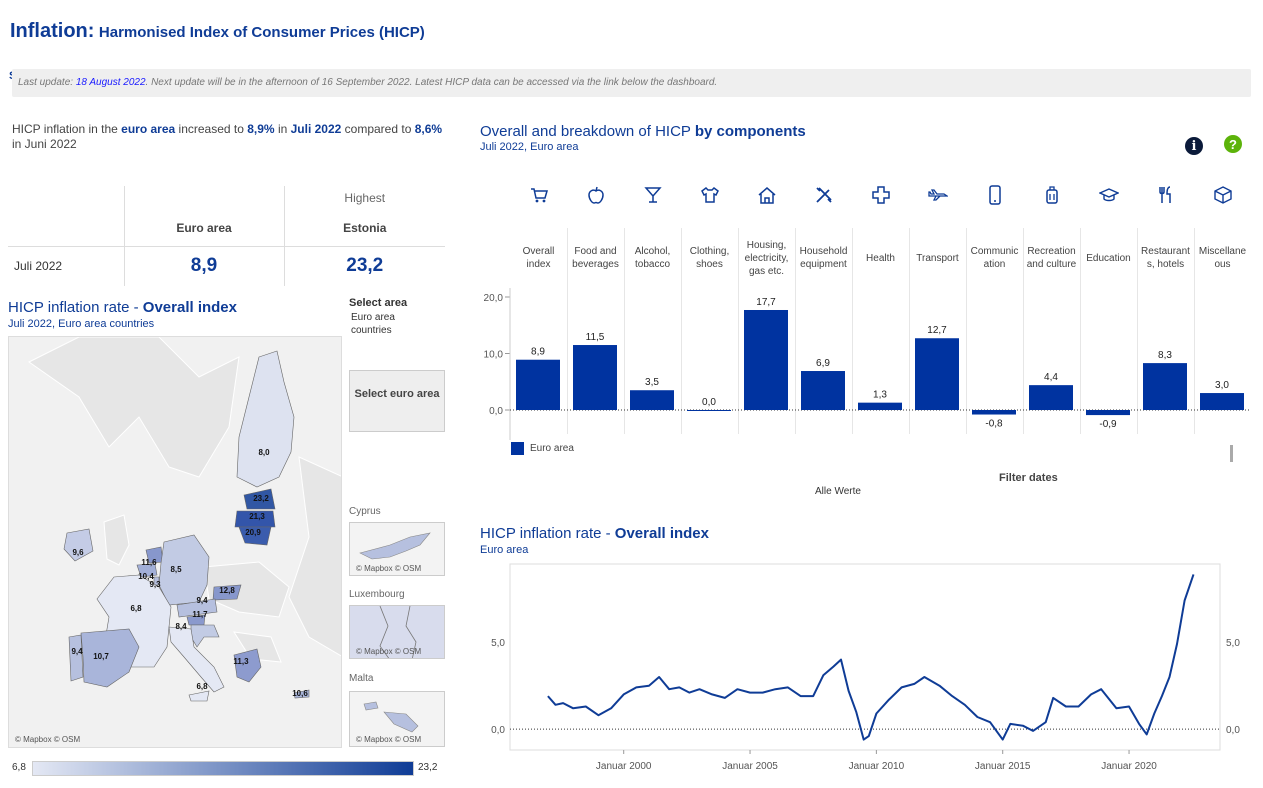 Image resolution: width=1263 pixels, height=788 pixels. I want to click on category-label: Household equipment, so click(823, 258).